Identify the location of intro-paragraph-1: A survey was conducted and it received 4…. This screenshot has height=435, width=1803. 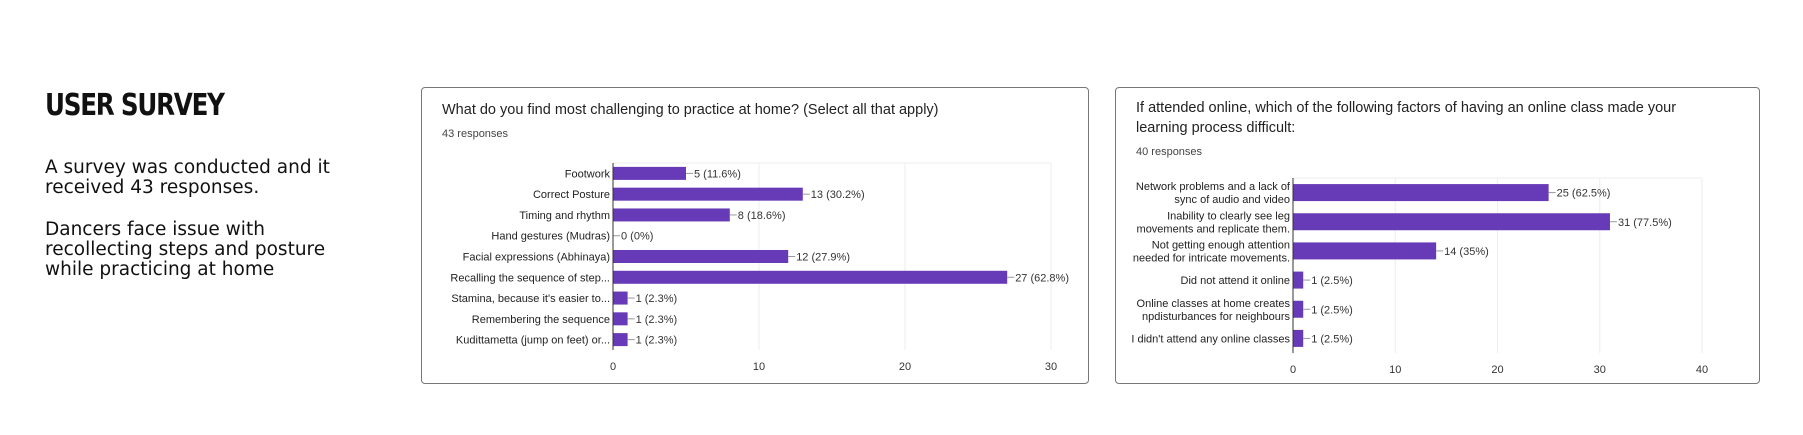
(187, 177).